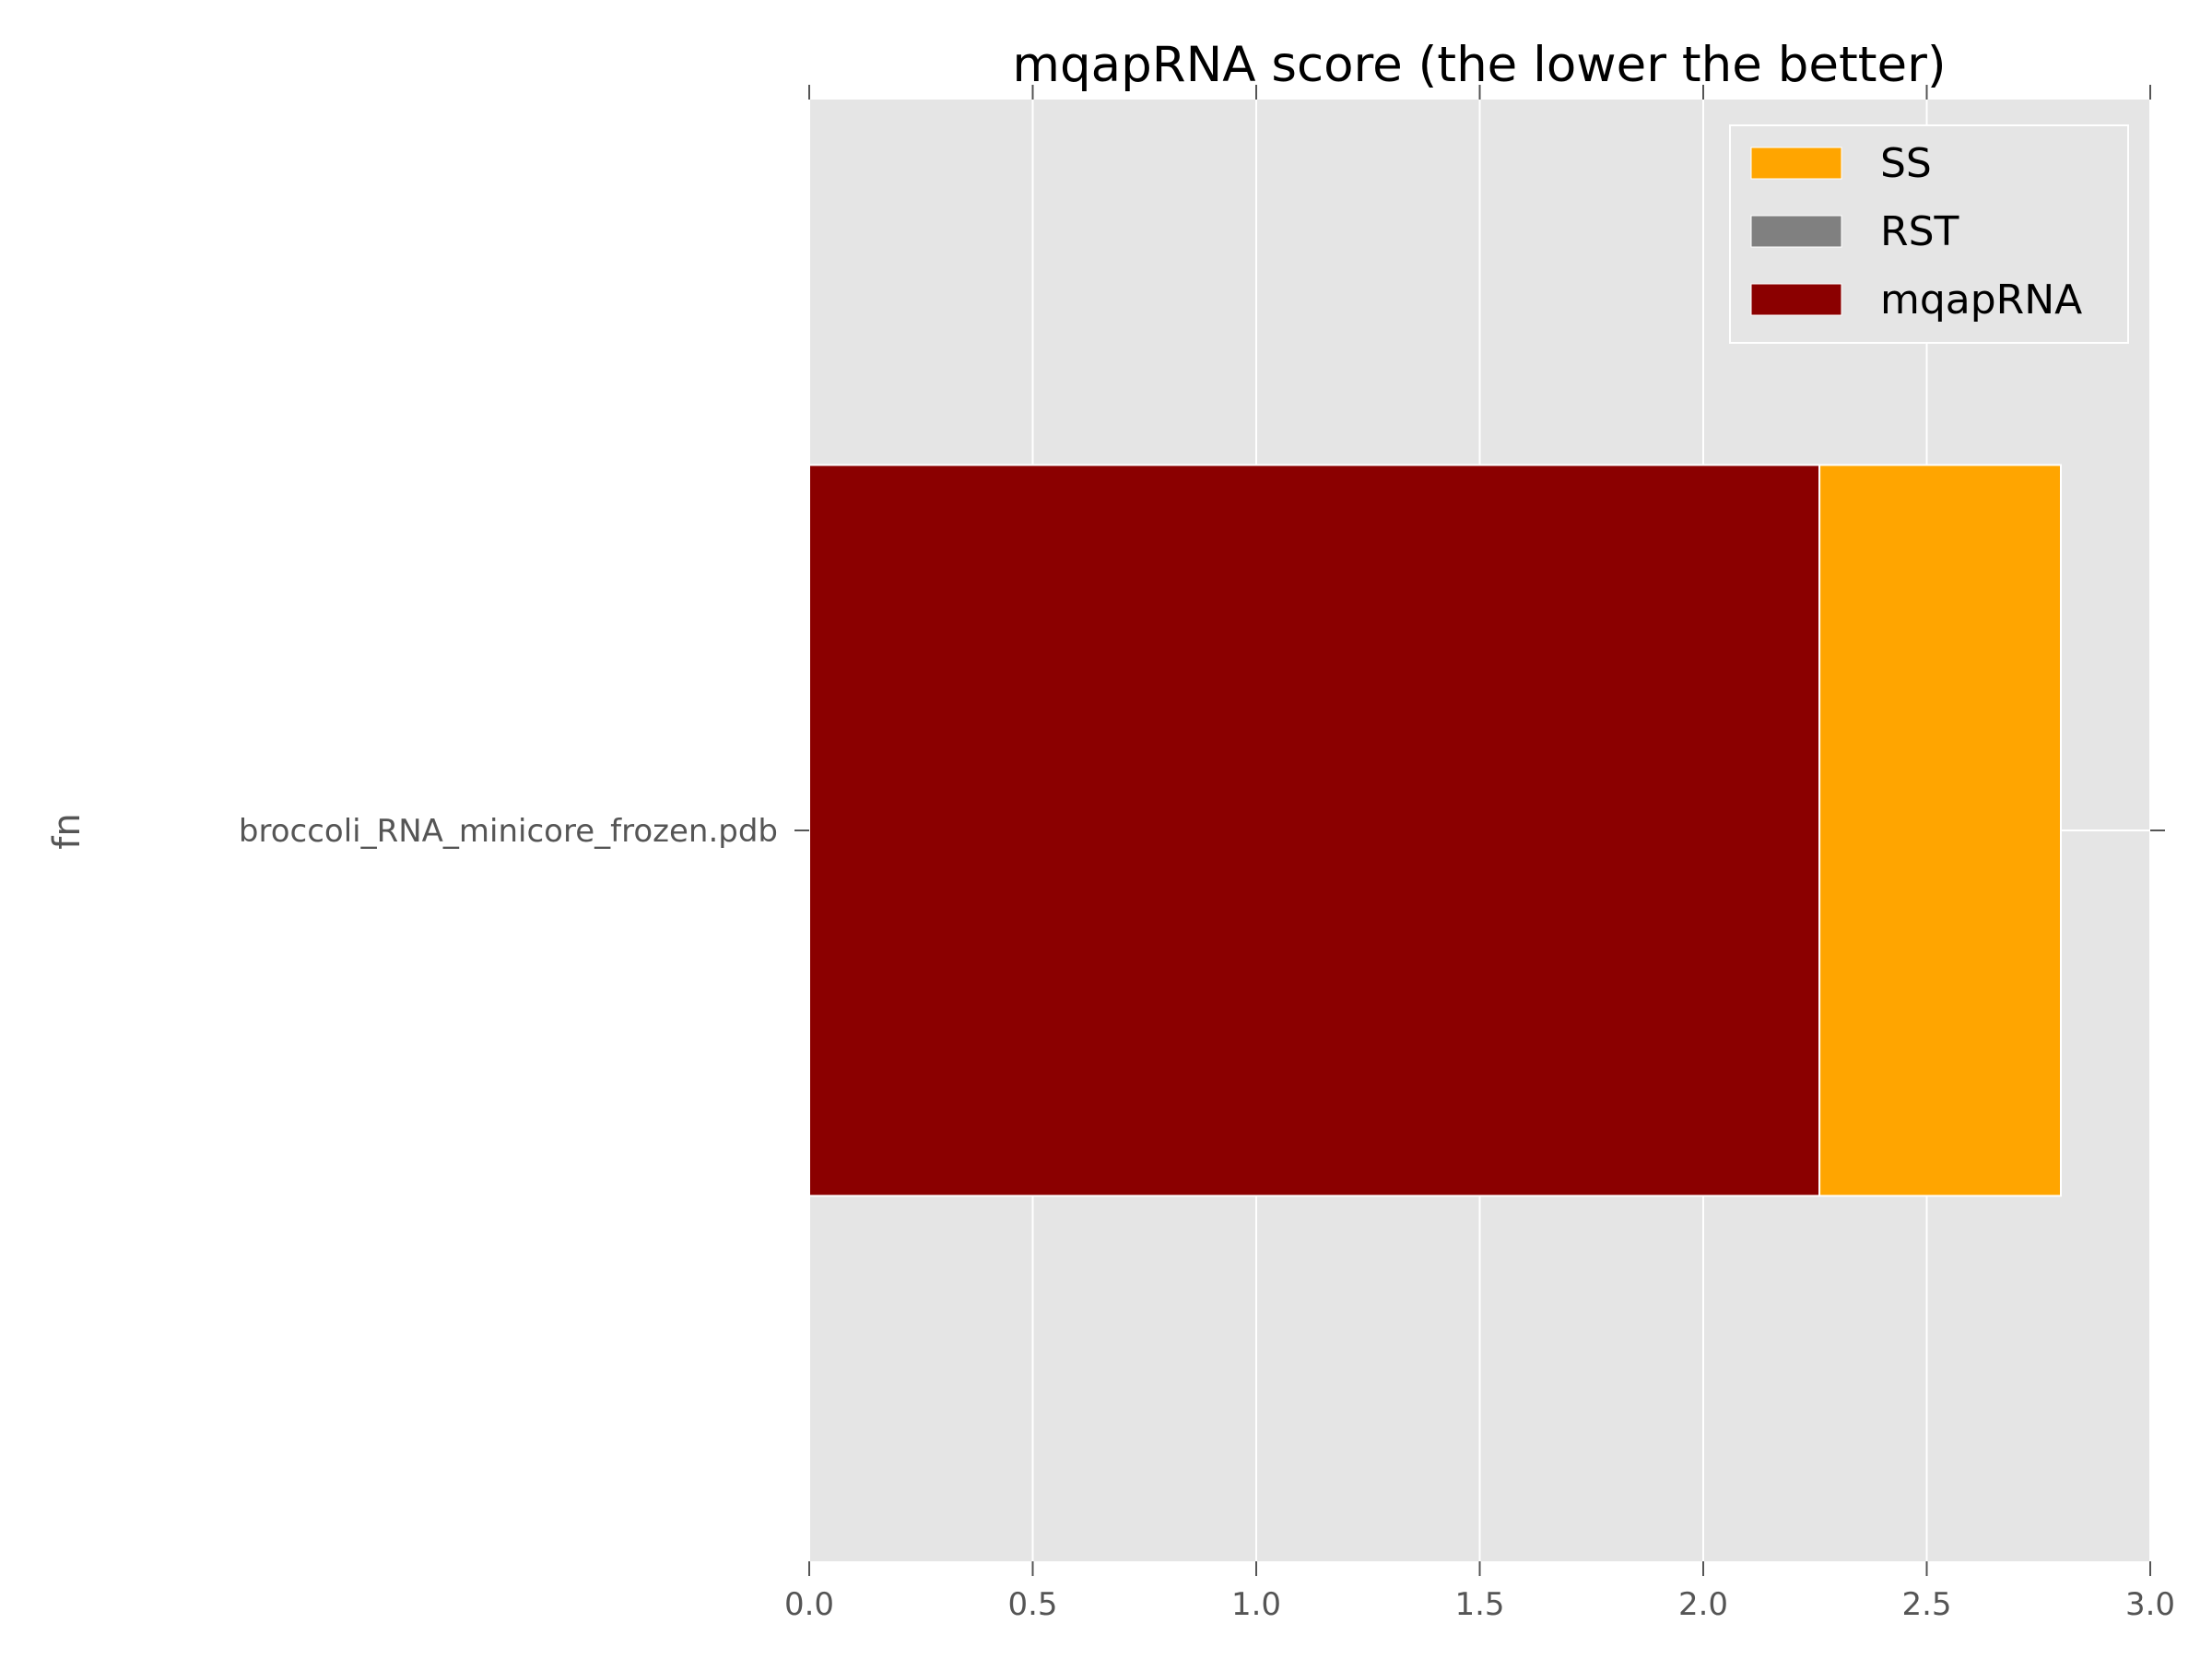  What do you see at coordinates (1926, 1604) in the screenshot?
I see `x-tick-label: 2.5` at bounding box center [1926, 1604].